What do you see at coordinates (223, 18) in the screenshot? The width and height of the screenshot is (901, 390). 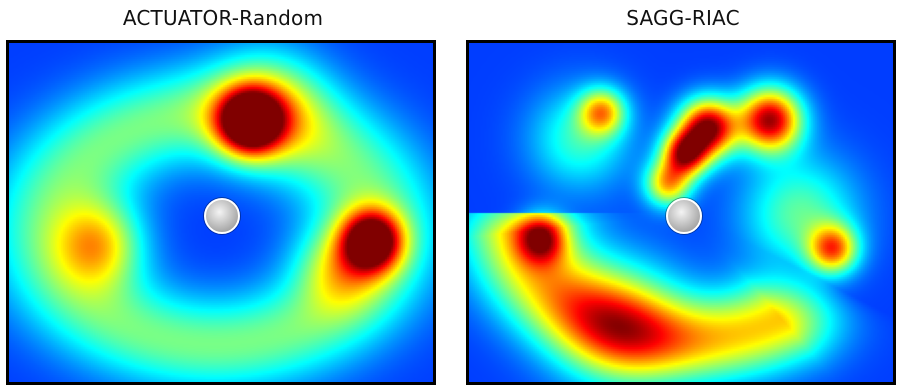 I see `chart-title-left: ACTUATOR-Random` at bounding box center [223, 18].